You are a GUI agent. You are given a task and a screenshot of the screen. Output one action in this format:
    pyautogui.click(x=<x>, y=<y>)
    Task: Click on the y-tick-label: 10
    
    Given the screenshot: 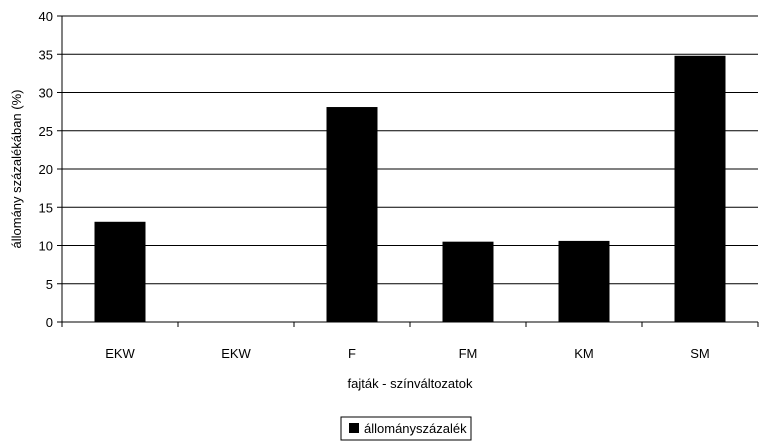 What is the action you would take?
    pyautogui.click(x=46, y=246)
    